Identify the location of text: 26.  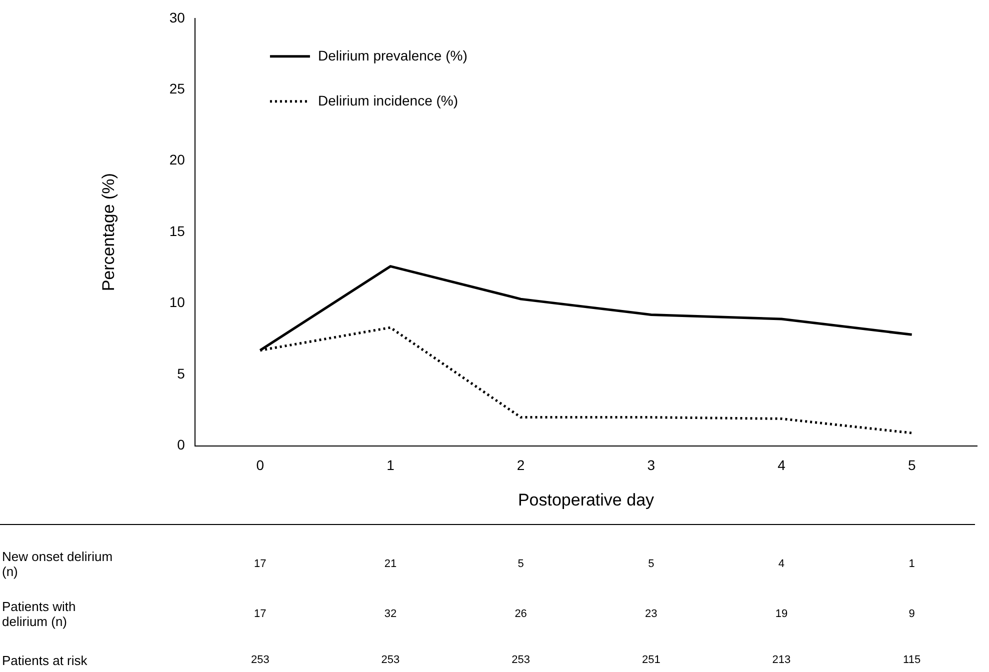
(520, 614).